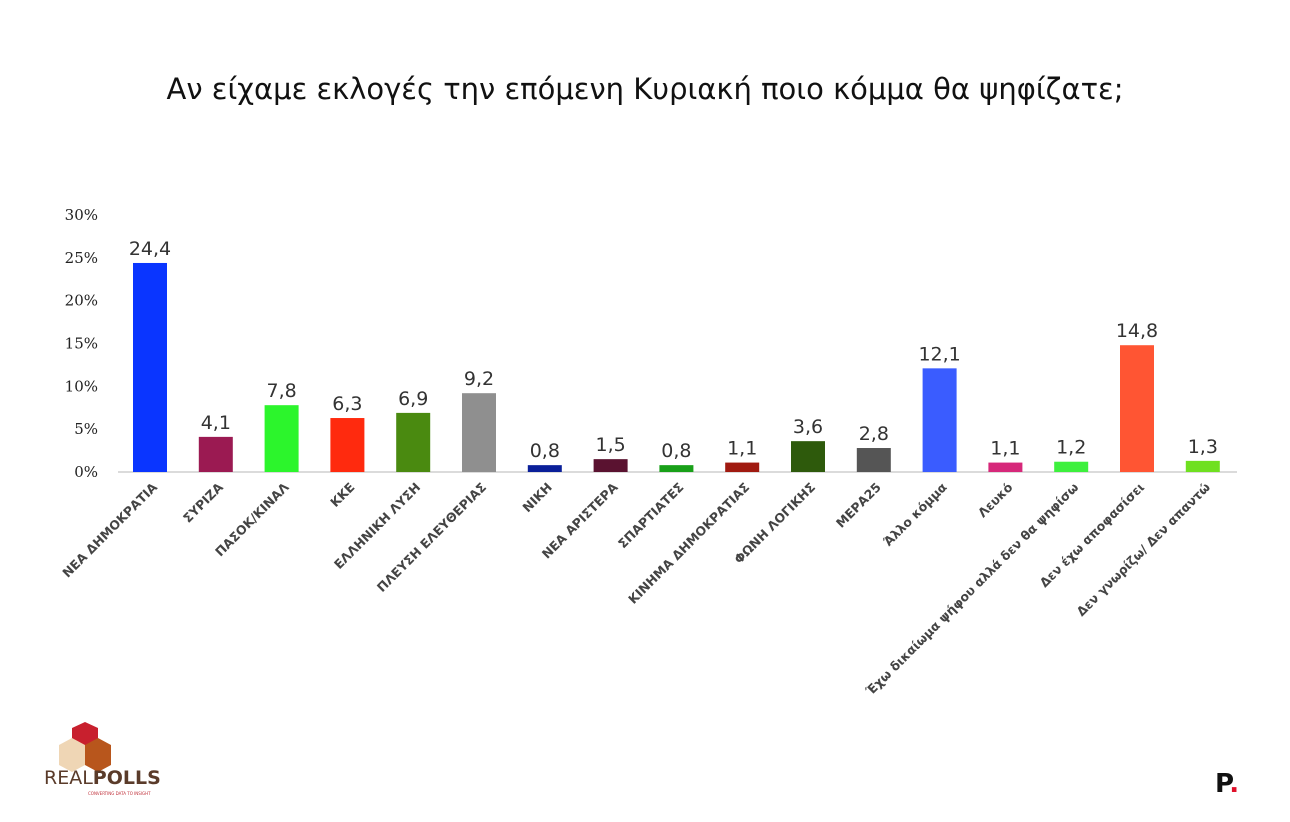 The image size is (1290, 822). Describe the element at coordinates (1071, 448) in the screenshot. I see `data-label: 1,2` at that location.